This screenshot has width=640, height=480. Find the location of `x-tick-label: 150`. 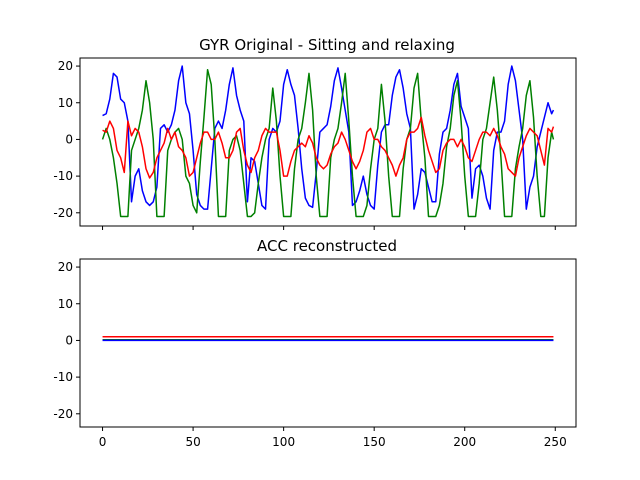

x-tick-label: 150 is located at coordinates (374, 442).